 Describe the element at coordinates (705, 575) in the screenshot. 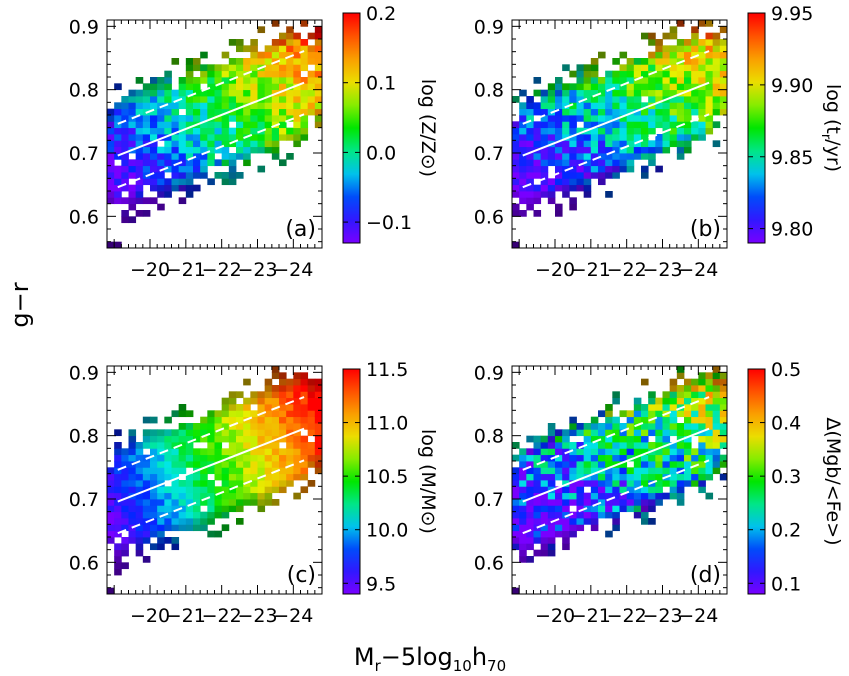

I see `panel-label: (d)` at that location.